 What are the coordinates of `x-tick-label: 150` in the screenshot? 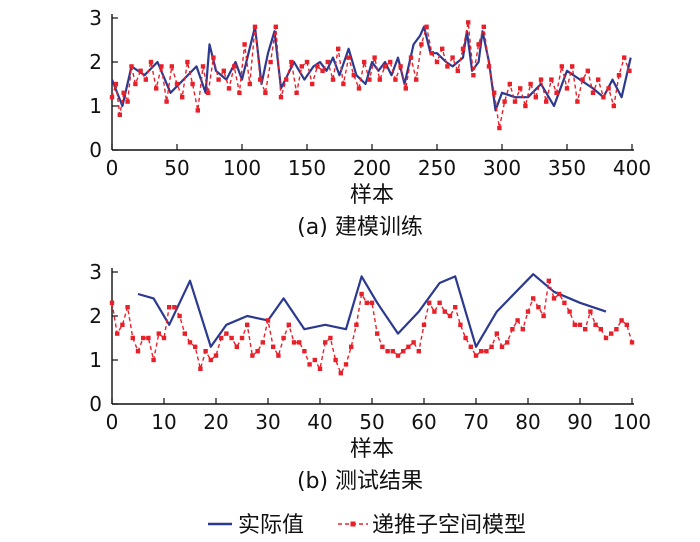 It's located at (307, 168).